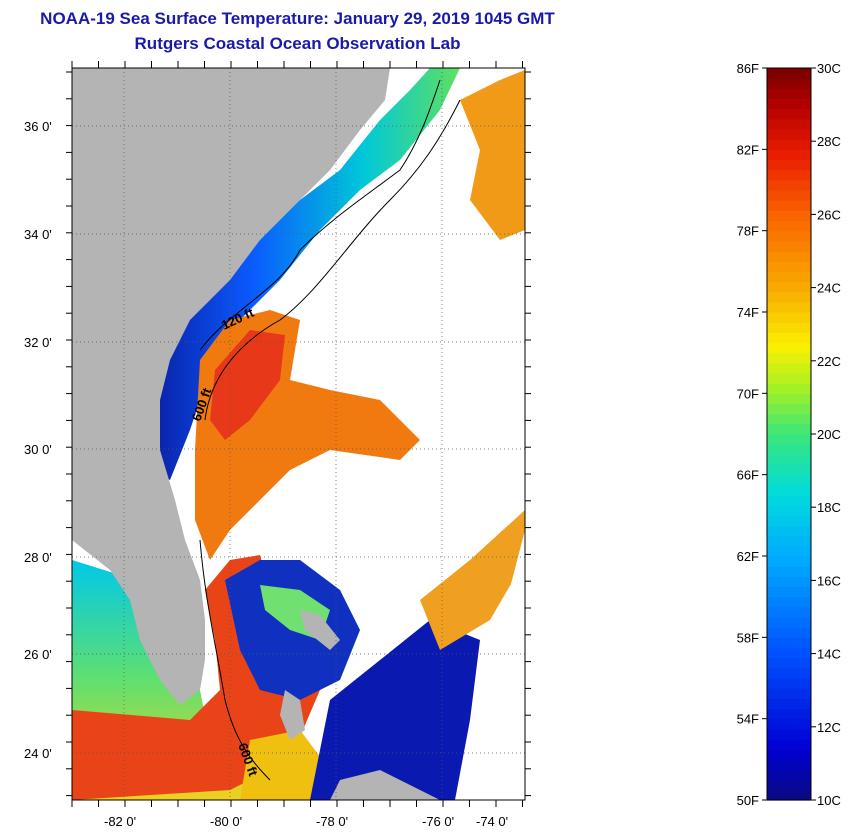 This screenshot has height=832, width=849. Describe the element at coordinates (285, 765) in the screenshot. I see `florida-strait-warm` at that location.